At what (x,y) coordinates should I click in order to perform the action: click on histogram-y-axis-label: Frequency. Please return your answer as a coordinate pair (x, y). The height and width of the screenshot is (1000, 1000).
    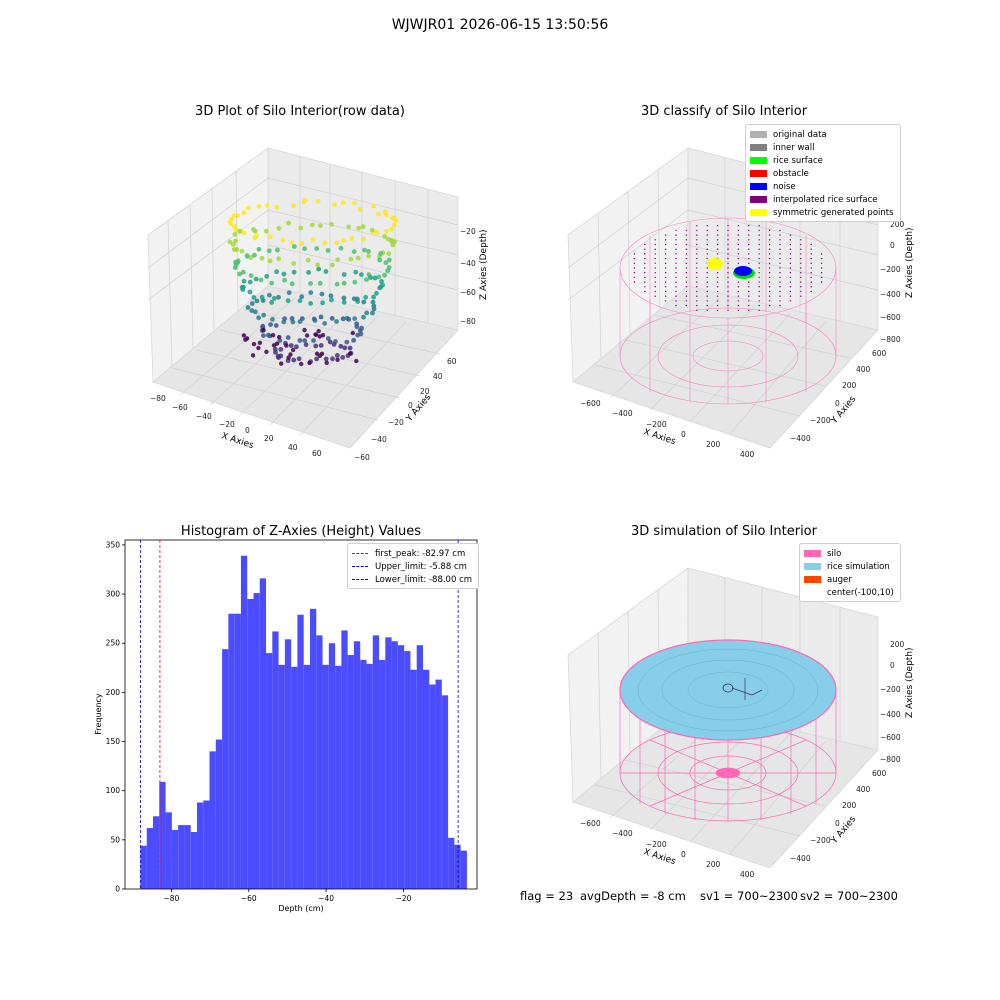
    Looking at the image, I should click on (98, 714).